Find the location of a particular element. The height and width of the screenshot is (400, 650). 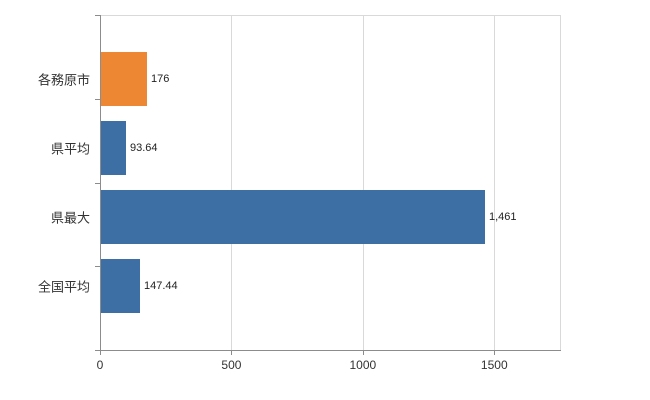

x-axis-line is located at coordinates (330, 350).